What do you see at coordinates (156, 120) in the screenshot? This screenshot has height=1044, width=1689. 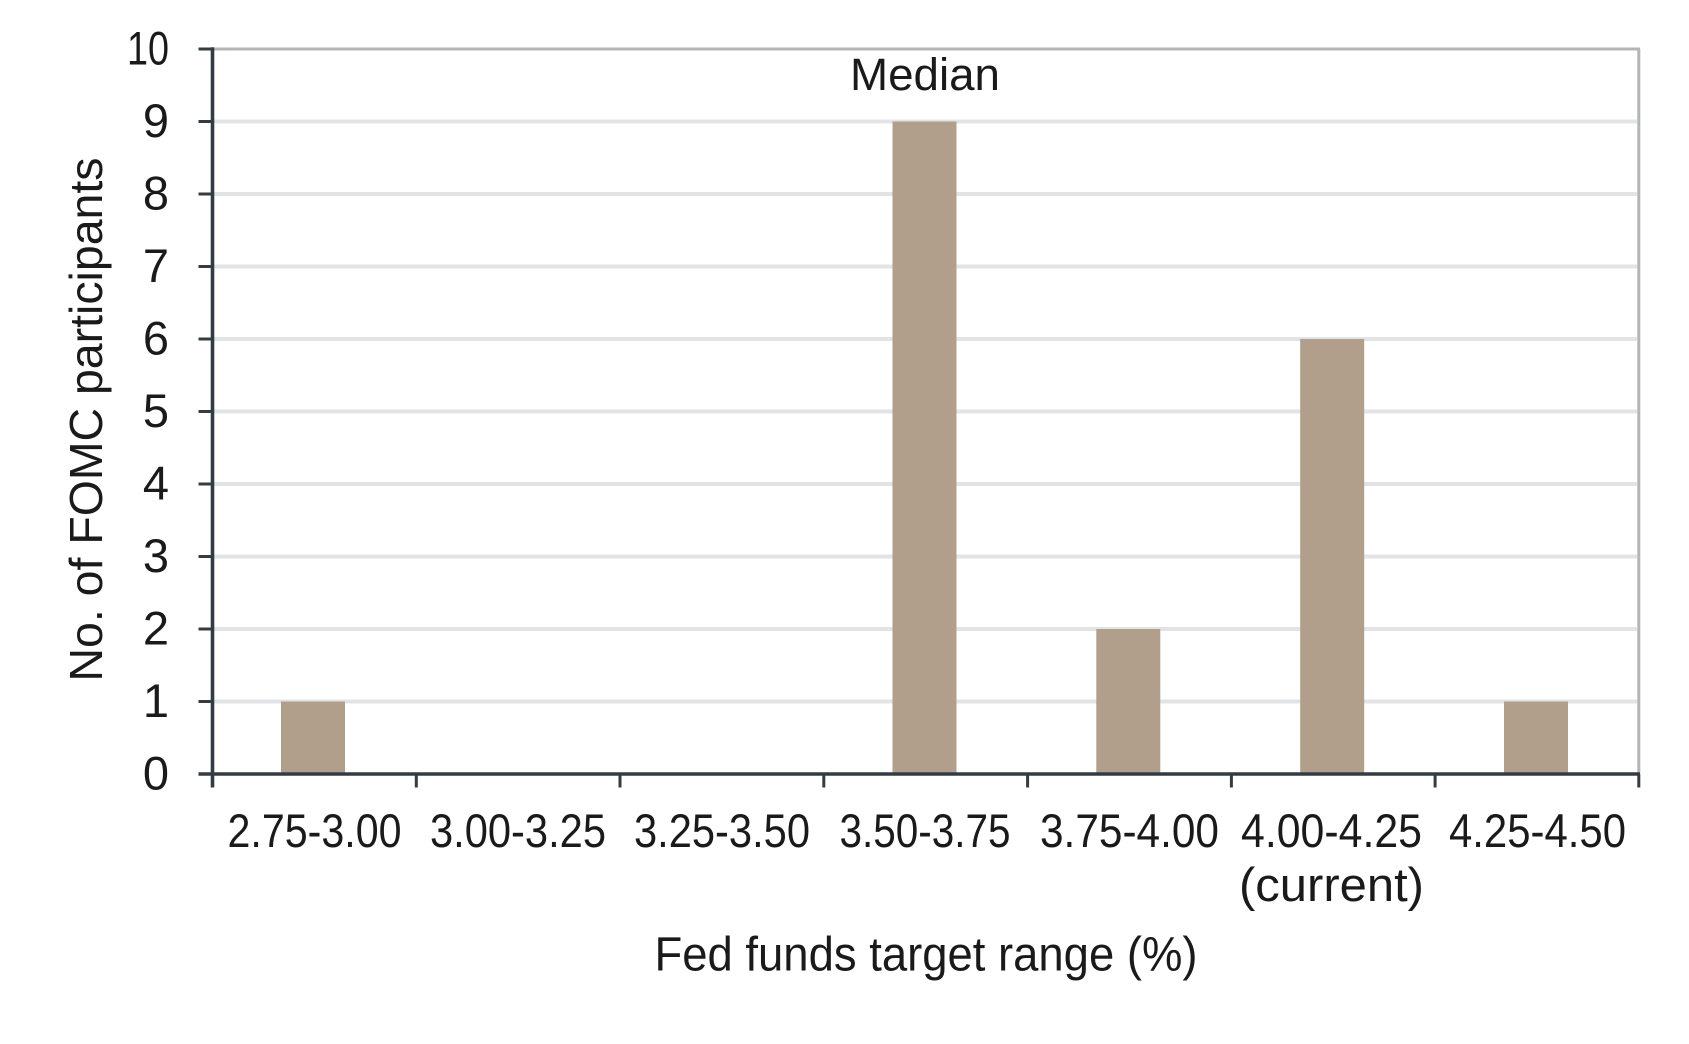 I see `svg-text: 9` at bounding box center [156, 120].